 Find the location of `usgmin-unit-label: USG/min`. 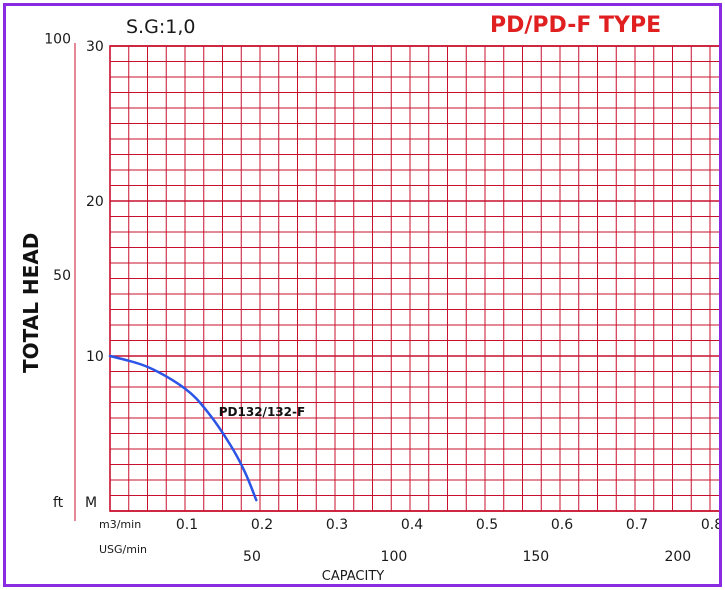

usgmin-unit-label: USG/min is located at coordinates (123, 549).